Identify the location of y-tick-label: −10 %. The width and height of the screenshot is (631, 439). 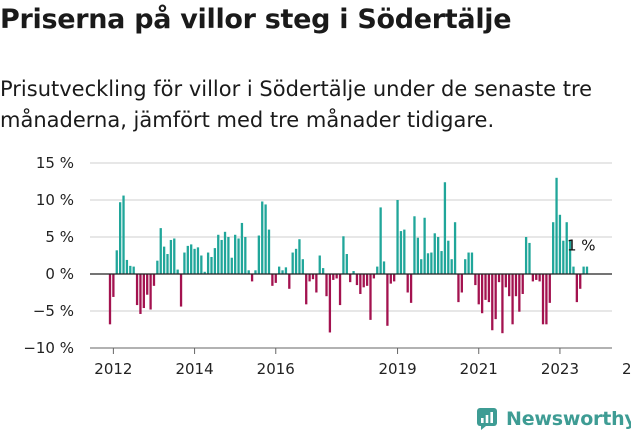
(48, 348).